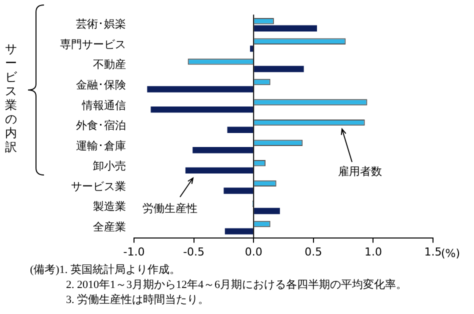 Image resolution: width=474 pixels, height=314 pixels. I want to click on y-tick-label: 専門サービス, so click(93, 44).